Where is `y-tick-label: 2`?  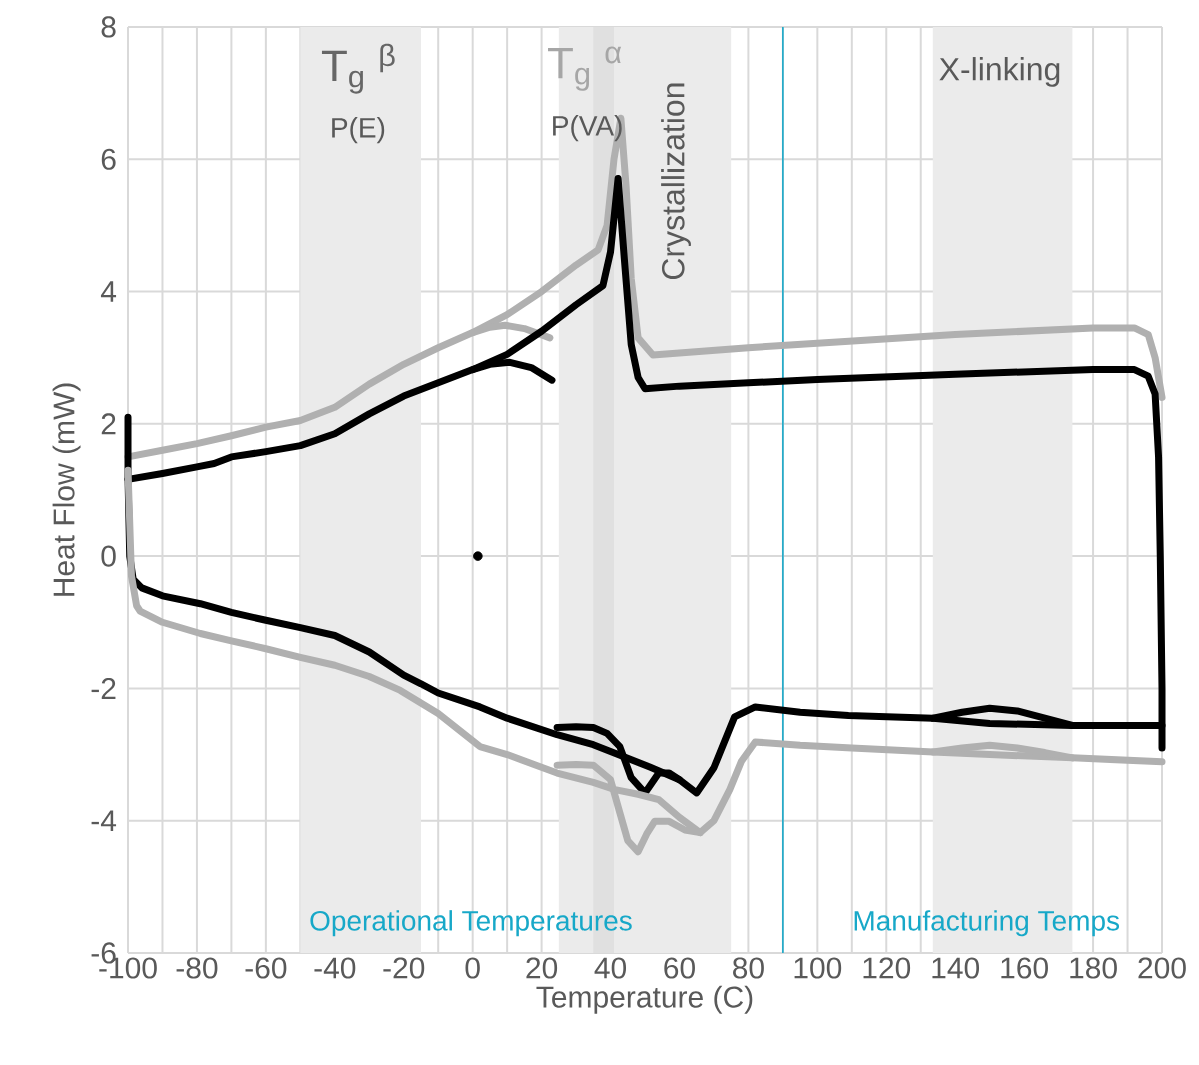 y-tick-label: 2 is located at coordinates (108, 424).